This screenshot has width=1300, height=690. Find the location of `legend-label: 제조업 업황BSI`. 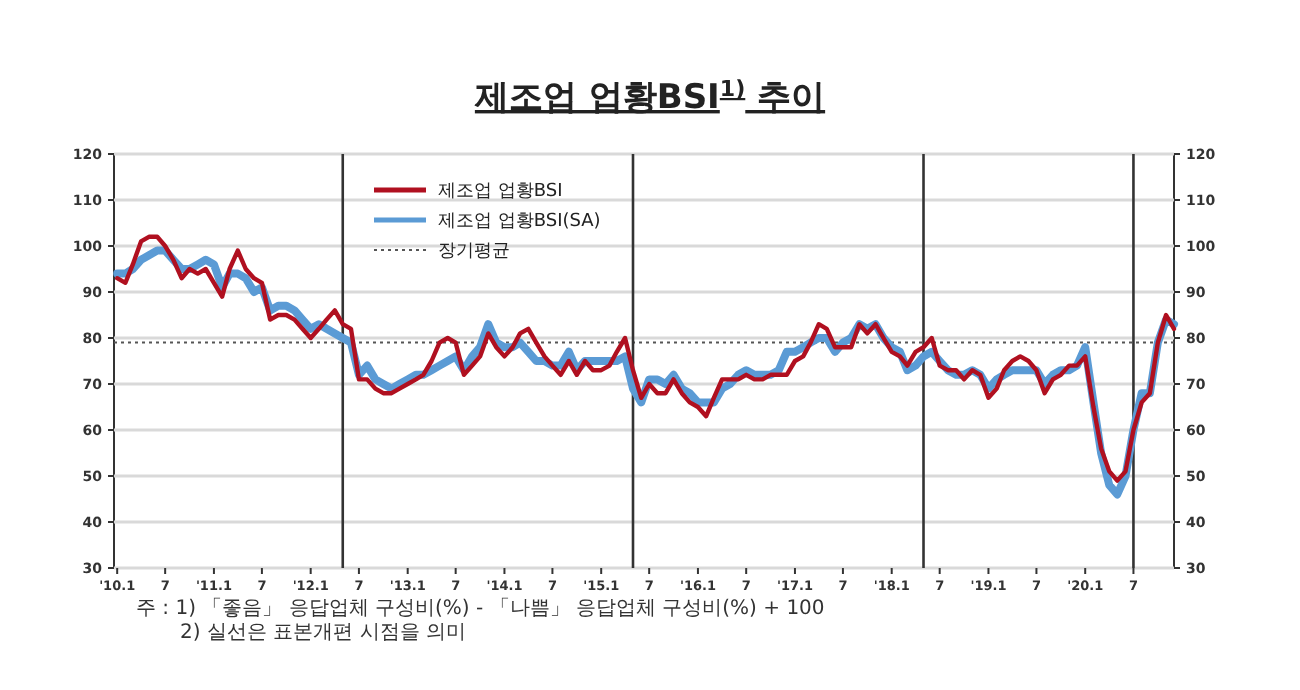

legend-label: 제조업 업황BSI is located at coordinates (500, 192).